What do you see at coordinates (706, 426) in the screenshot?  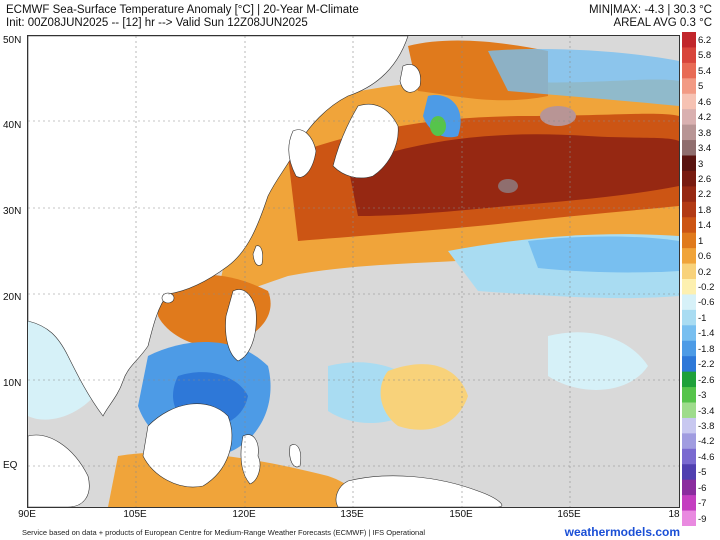 I see `colorbar-label: -3.8` at bounding box center [706, 426].